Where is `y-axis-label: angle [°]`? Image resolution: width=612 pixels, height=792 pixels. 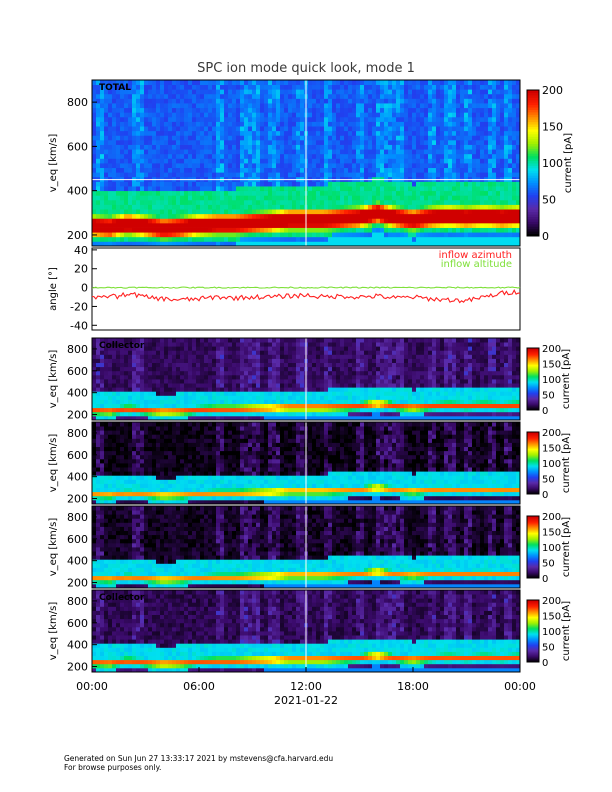 y-axis-label: angle [°] is located at coordinates (53, 289).